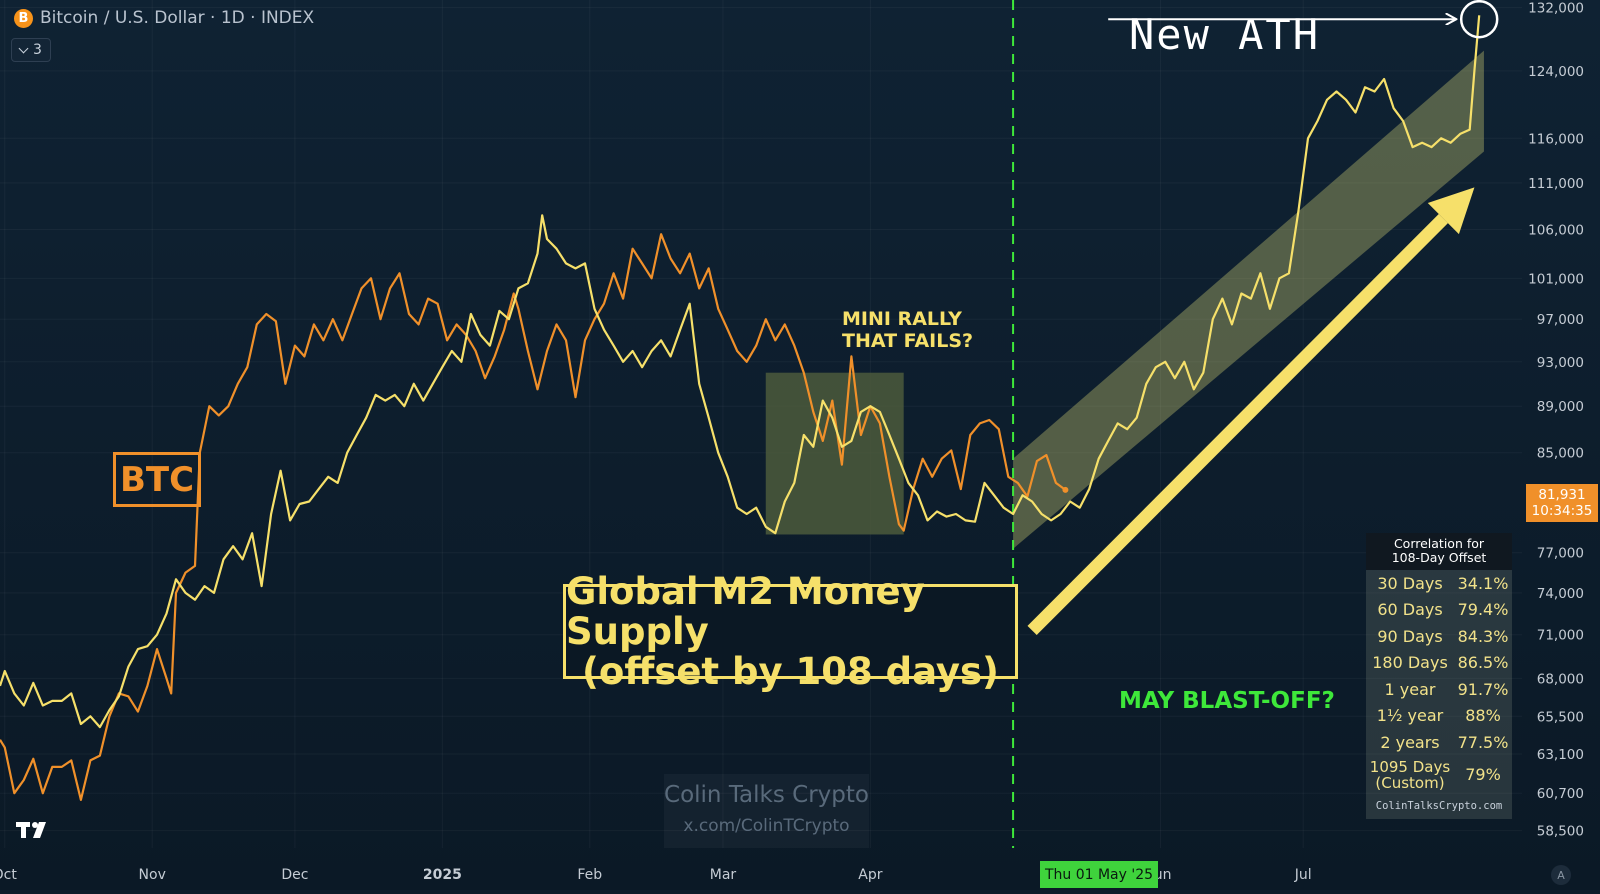 The height and width of the screenshot is (894, 1600). I want to click on chevron-down-icon, so click(23, 48).